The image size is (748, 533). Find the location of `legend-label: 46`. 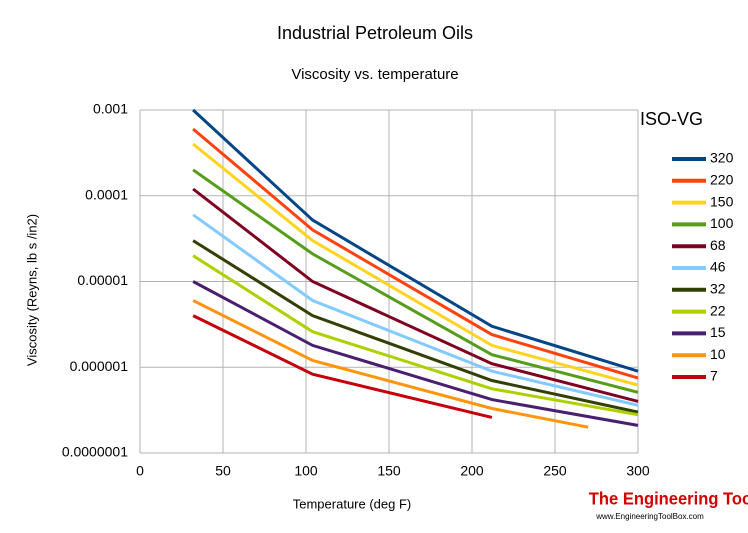

legend-label: 46 is located at coordinates (718, 267).